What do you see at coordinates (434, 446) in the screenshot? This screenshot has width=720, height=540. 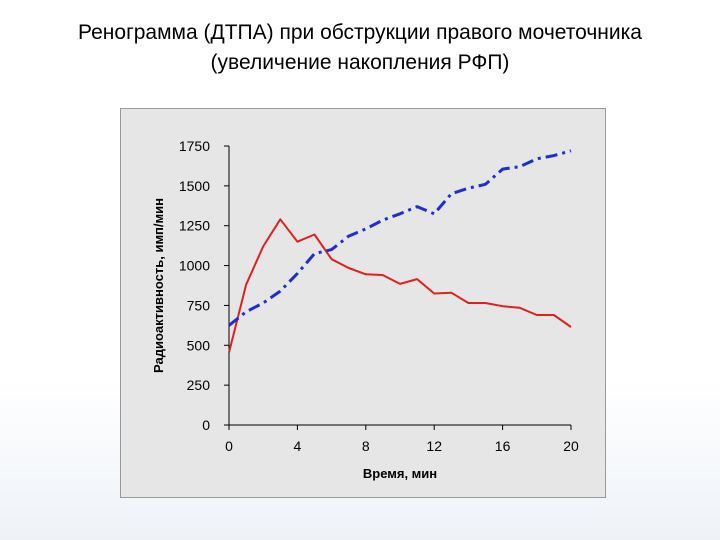 I see `x-tick-label: 12` at bounding box center [434, 446].